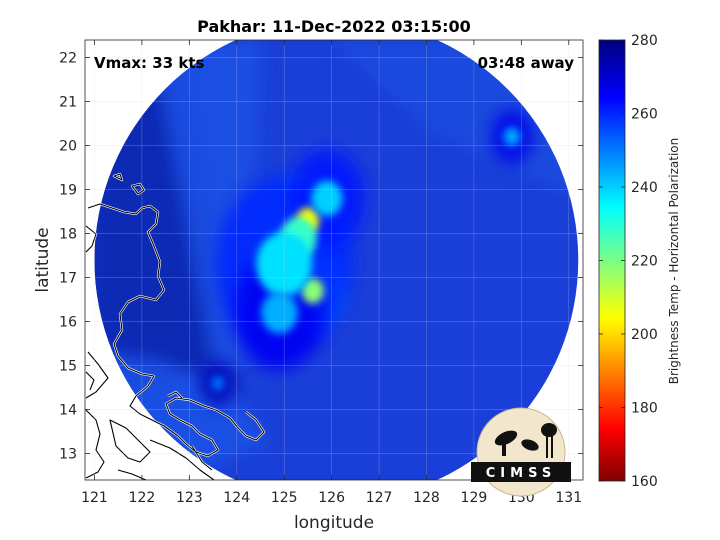 The image size is (720, 540). What do you see at coordinates (521, 452) in the screenshot?
I see `cimss-logo: CIMSS` at bounding box center [521, 452].